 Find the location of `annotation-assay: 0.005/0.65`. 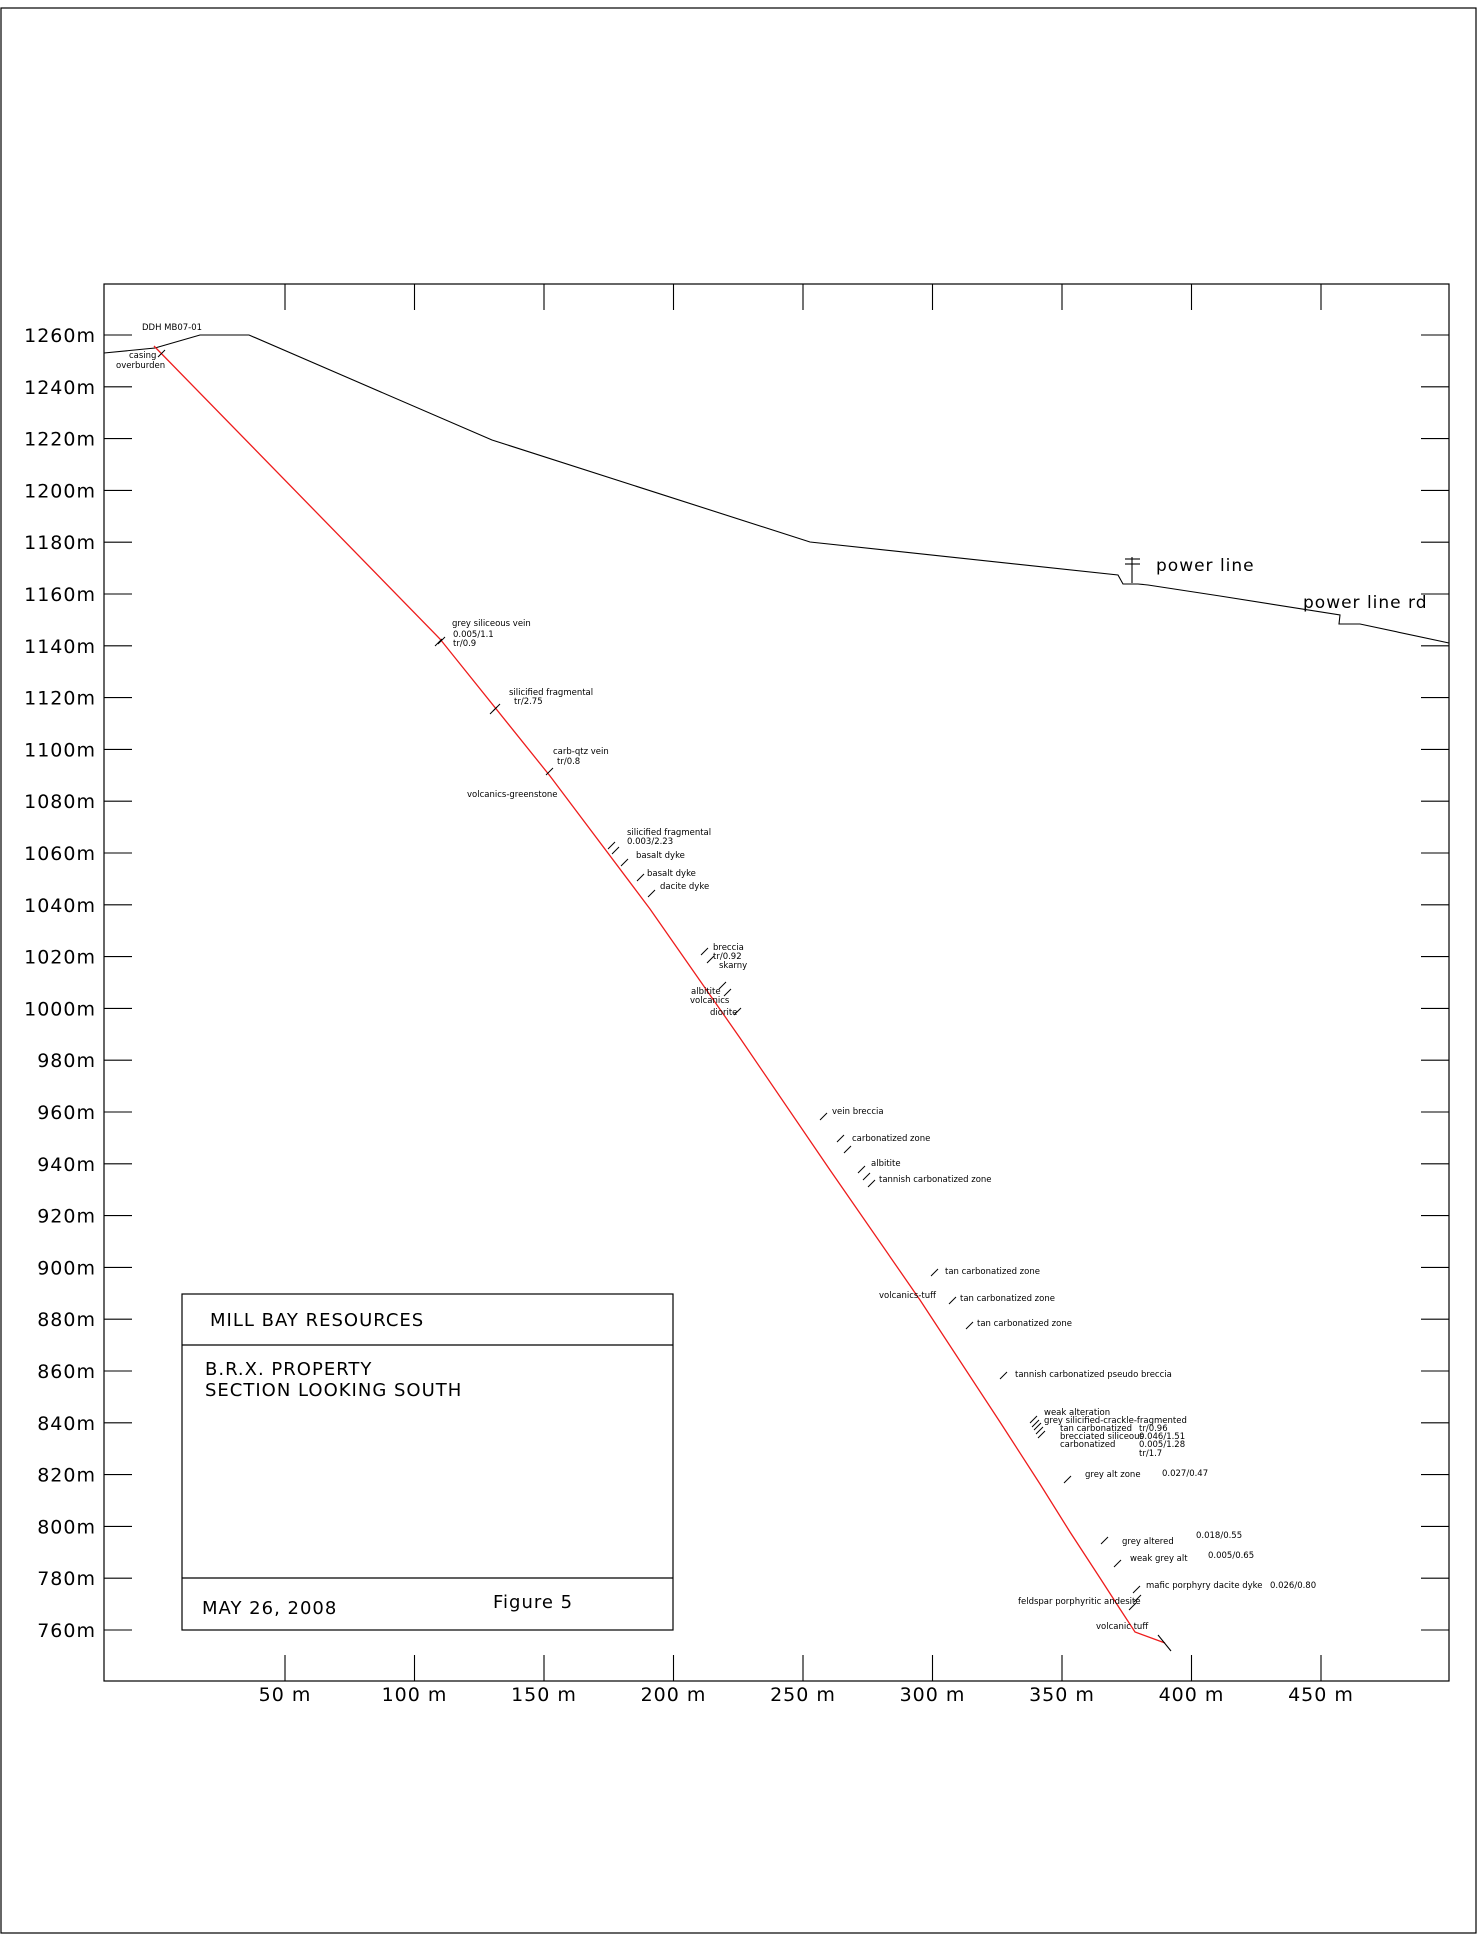

annotation-assay: 0.005/0.65 is located at coordinates (1231, 1556).